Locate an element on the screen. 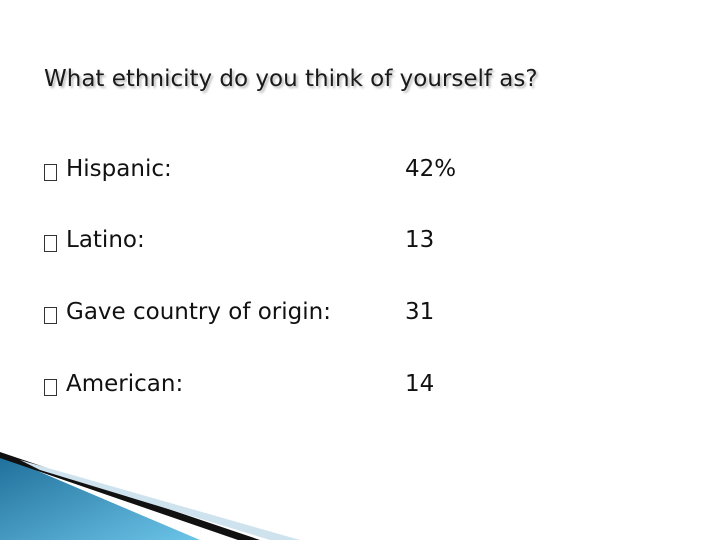  list-item: Latino: 13 is located at coordinates (364, 243).